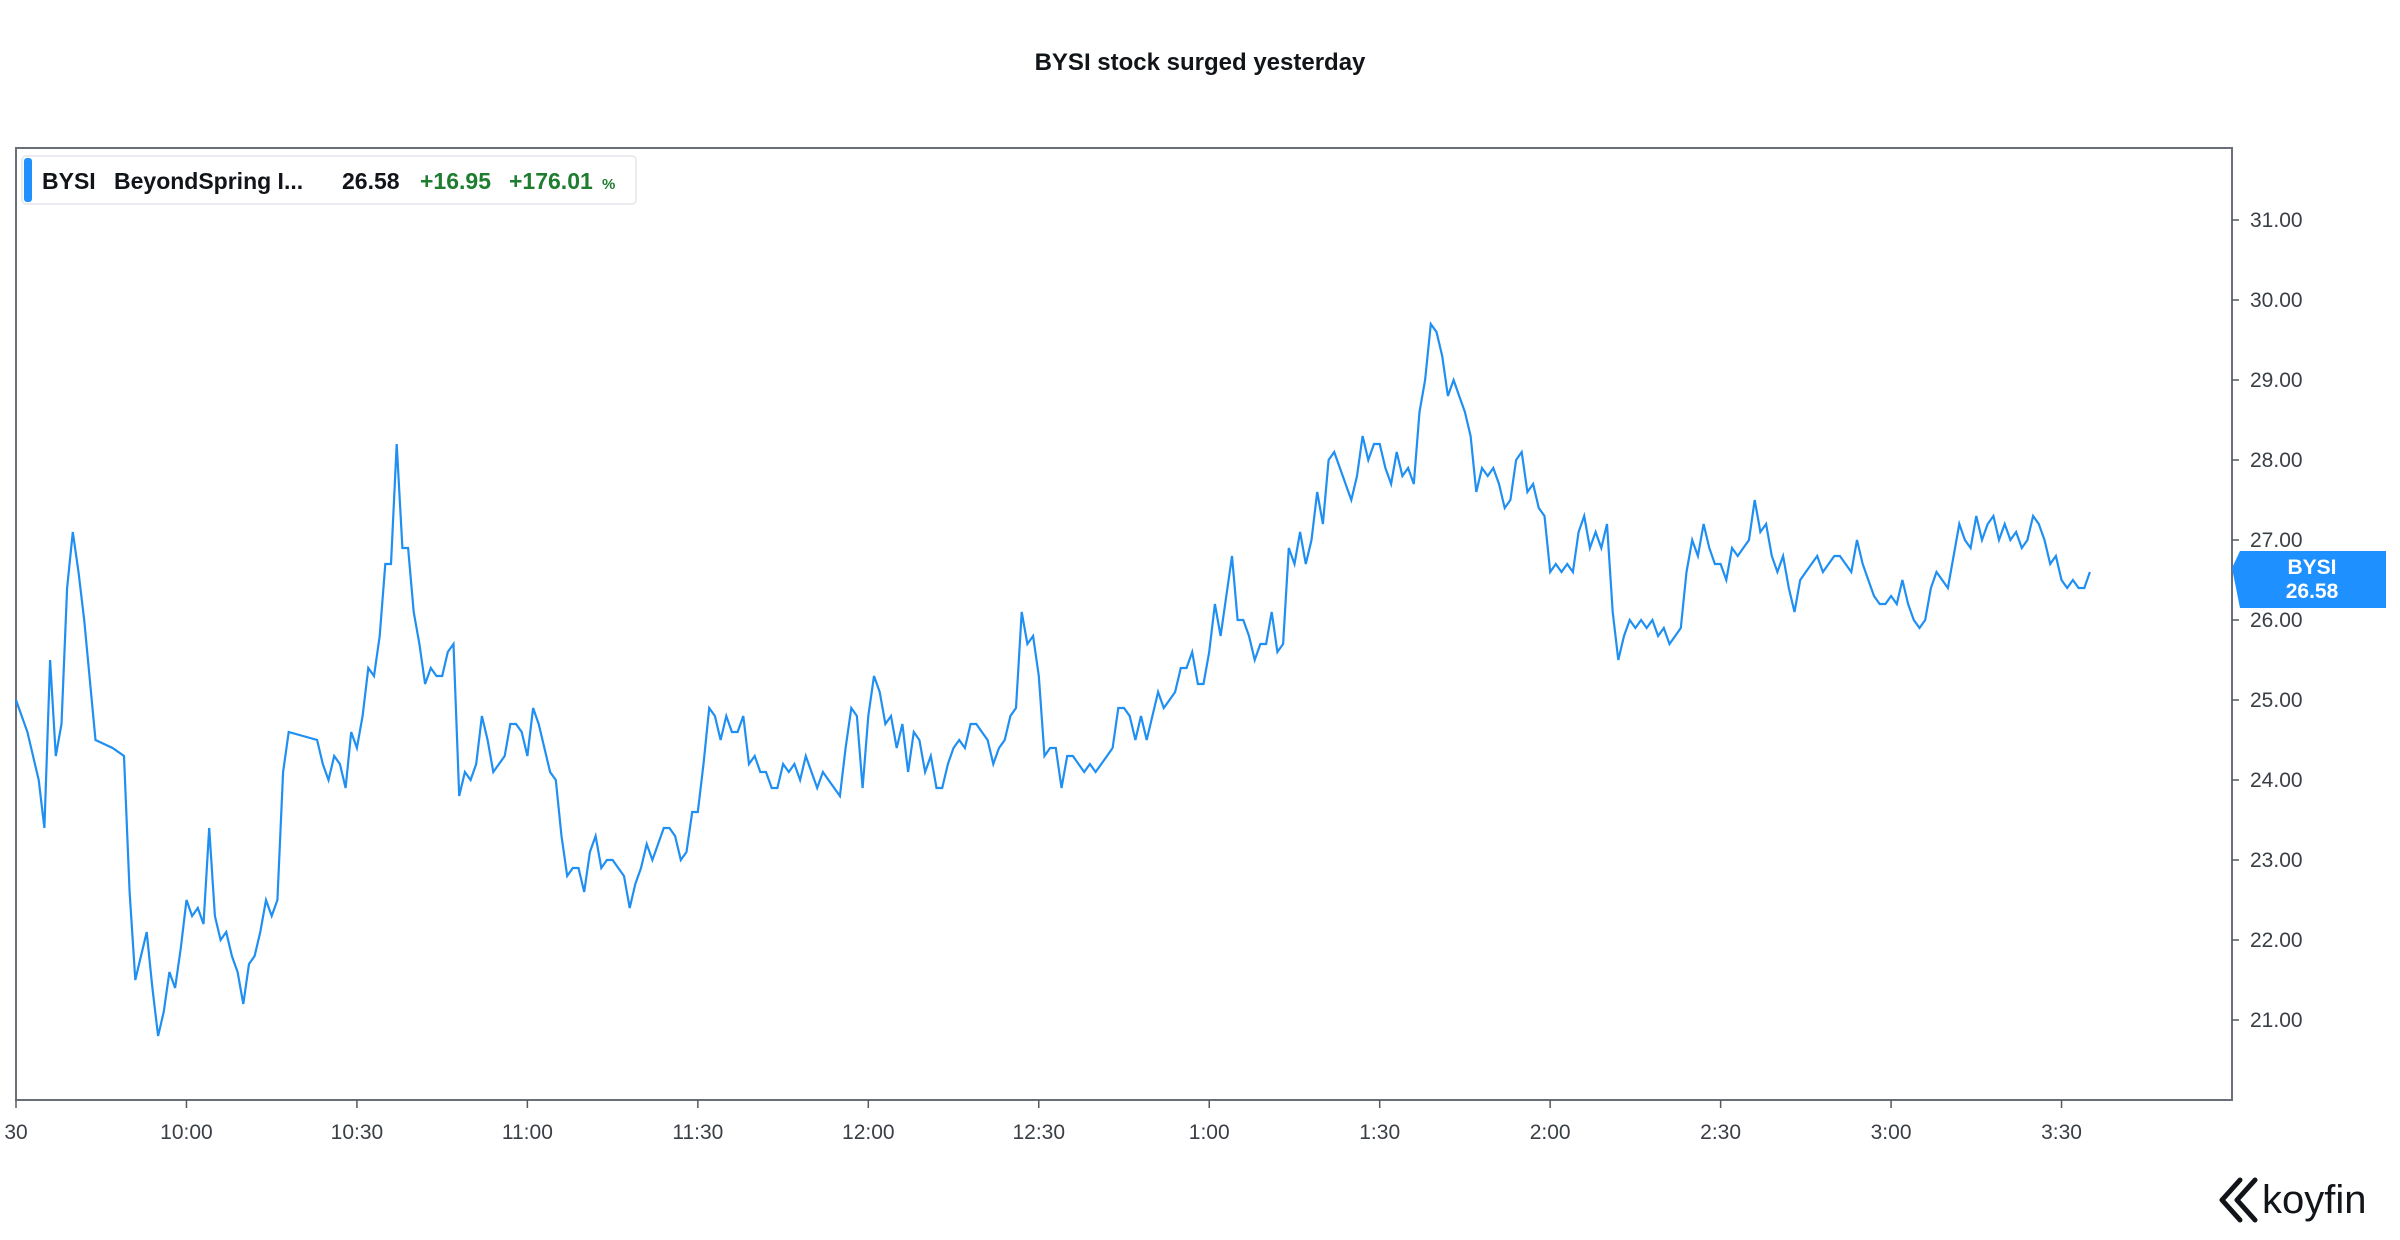  Describe the element at coordinates (2276, 1020) in the screenshot. I see `y-tick-label: 21.00` at that location.